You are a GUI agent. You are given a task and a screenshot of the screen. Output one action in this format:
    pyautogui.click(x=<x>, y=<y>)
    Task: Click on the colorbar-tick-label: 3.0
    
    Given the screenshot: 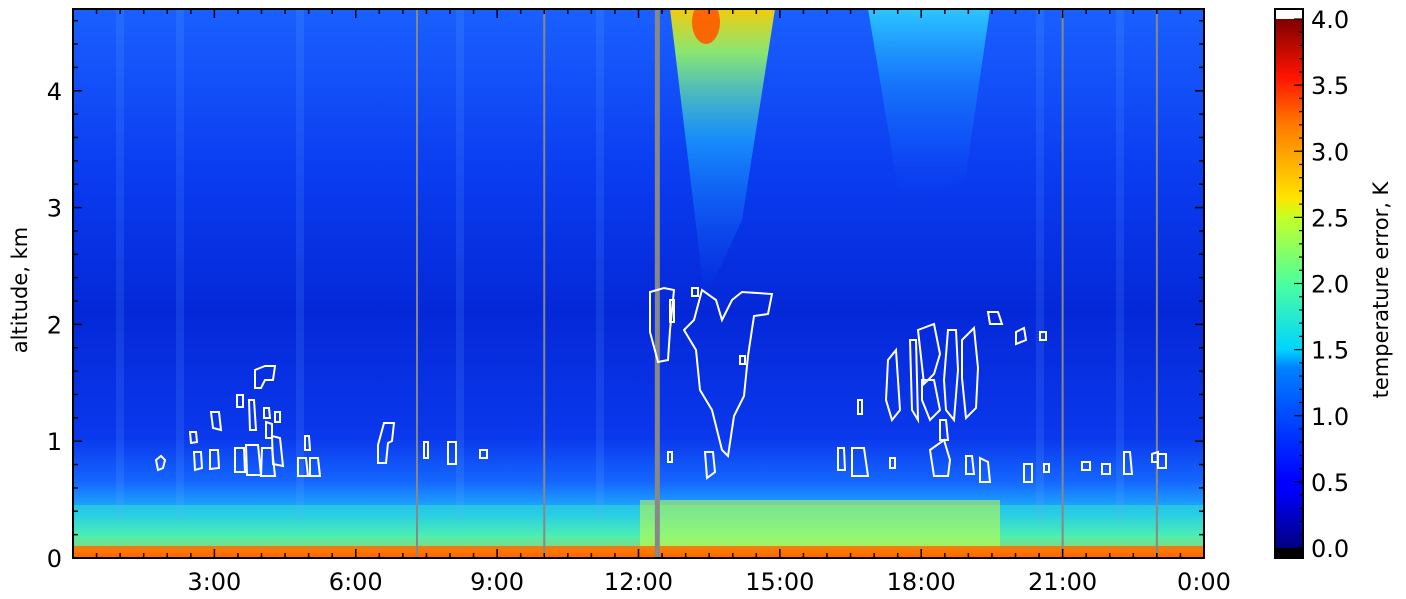 What is the action you would take?
    pyautogui.click(x=1330, y=152)
    